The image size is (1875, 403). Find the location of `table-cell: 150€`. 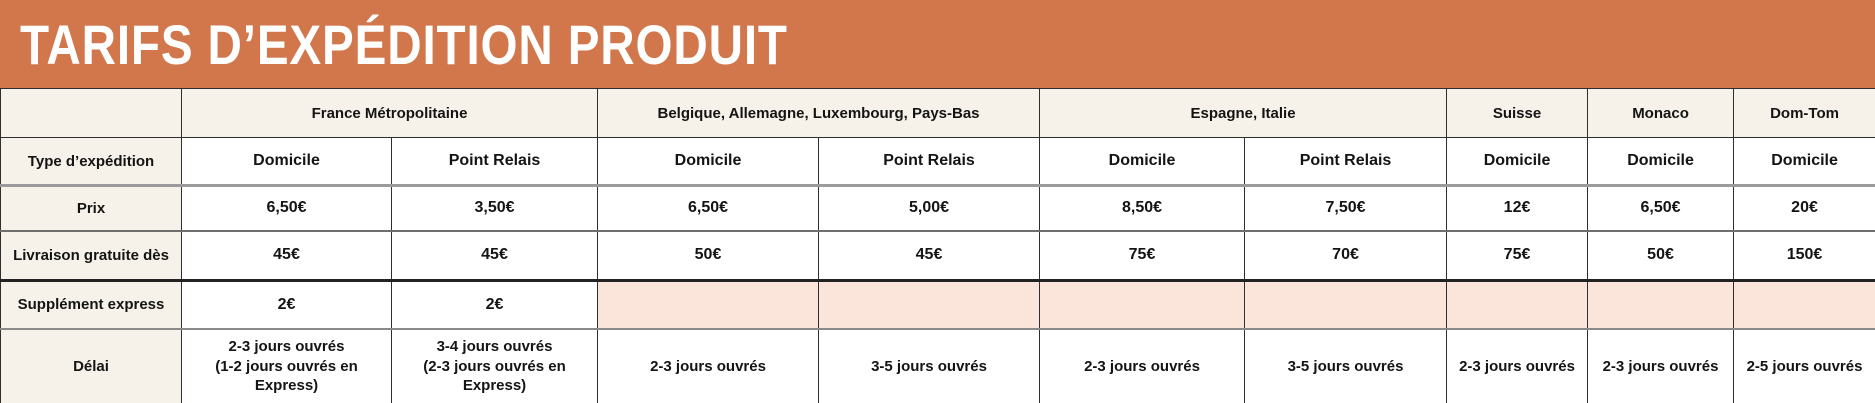

table-cell: 150€ is located at coordinates (1804, 255).